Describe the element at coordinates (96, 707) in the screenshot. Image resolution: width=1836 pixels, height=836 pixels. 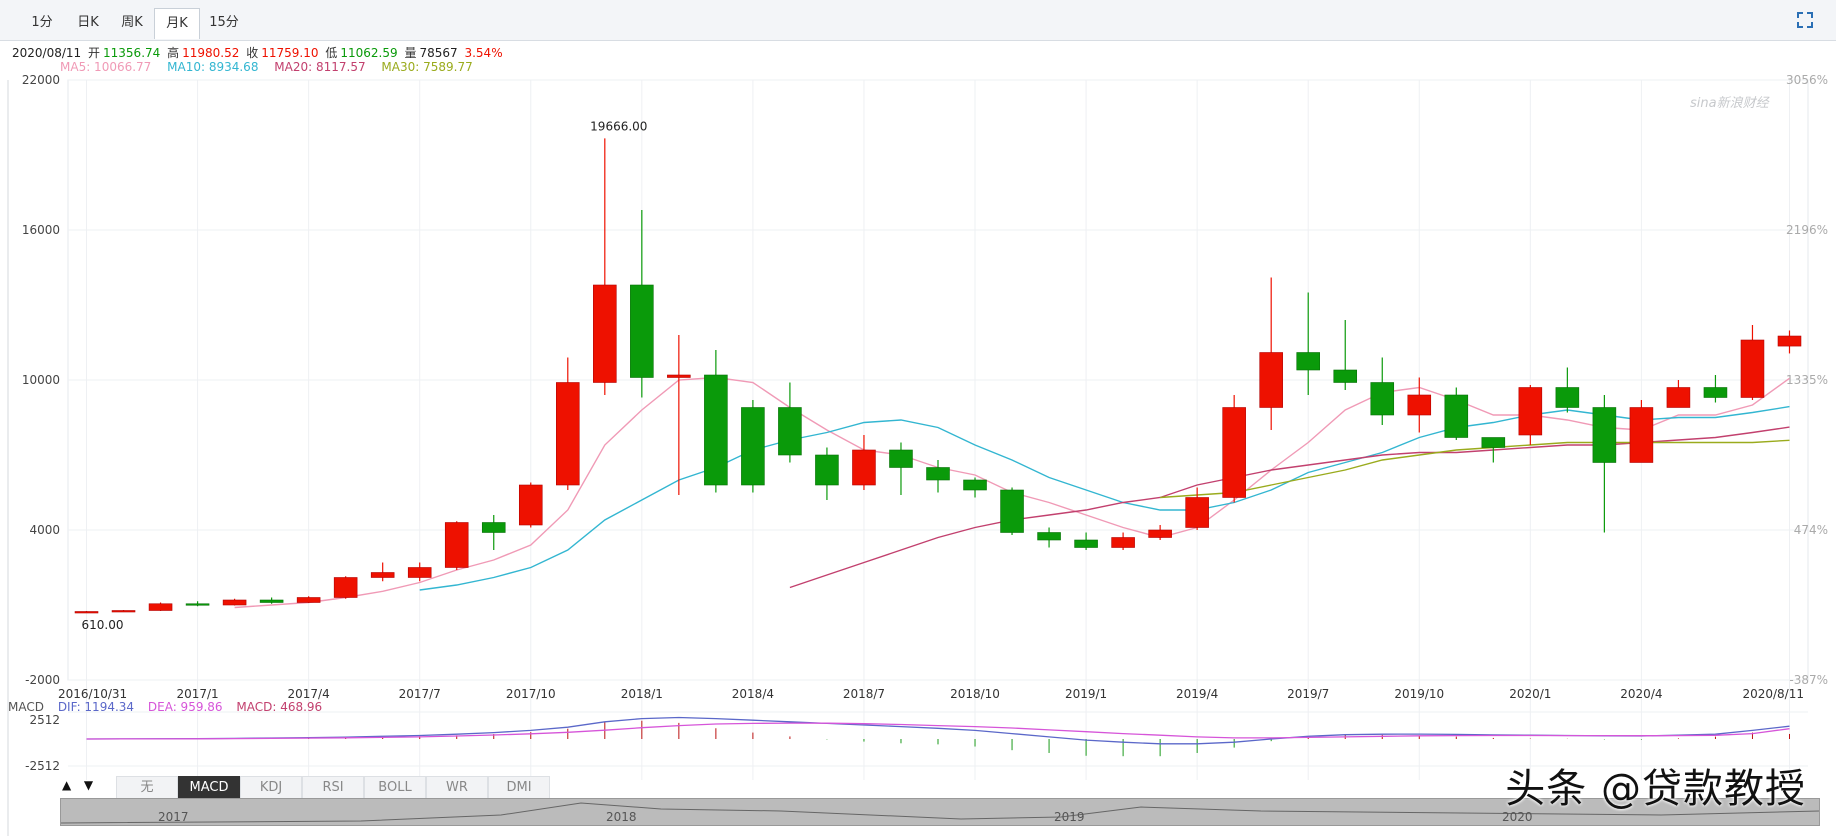
I see `macd-dif-legend: DIF: 1194.34` at that location.